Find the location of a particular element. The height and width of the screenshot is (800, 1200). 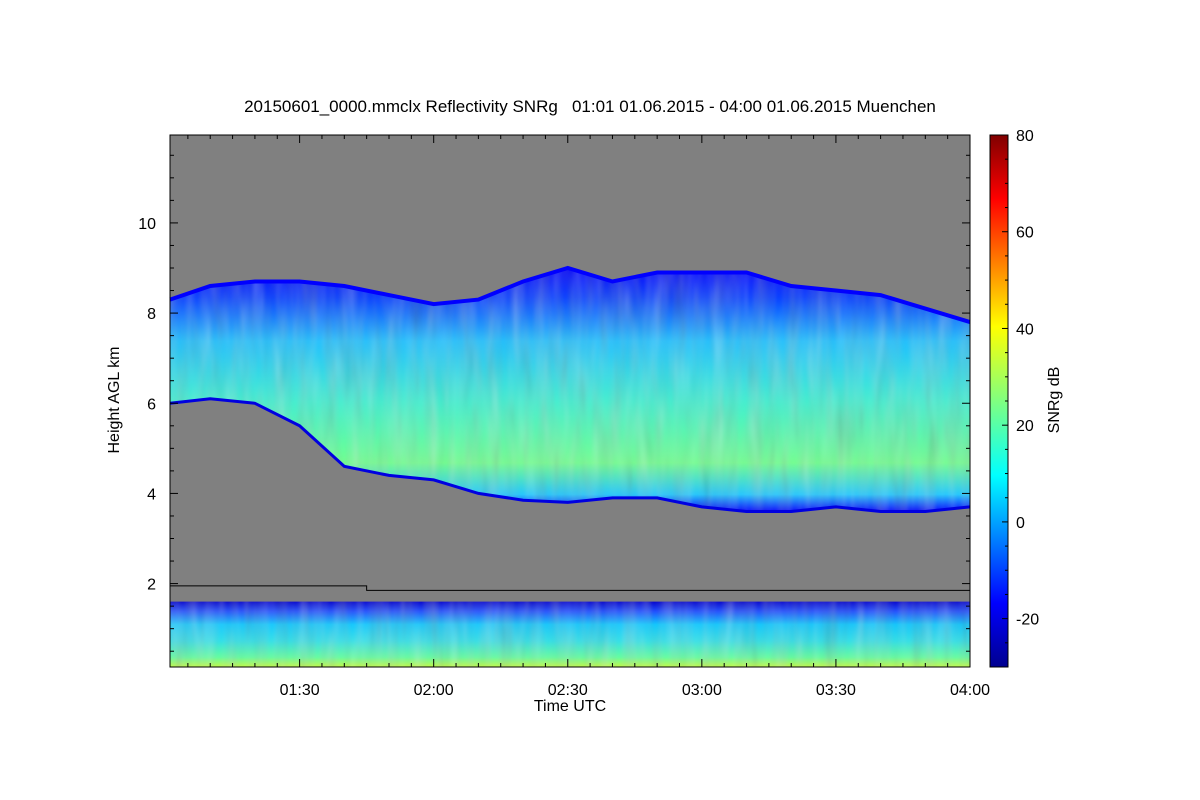

x-tick-label: 04:00 is located at coordinates (970, 690).